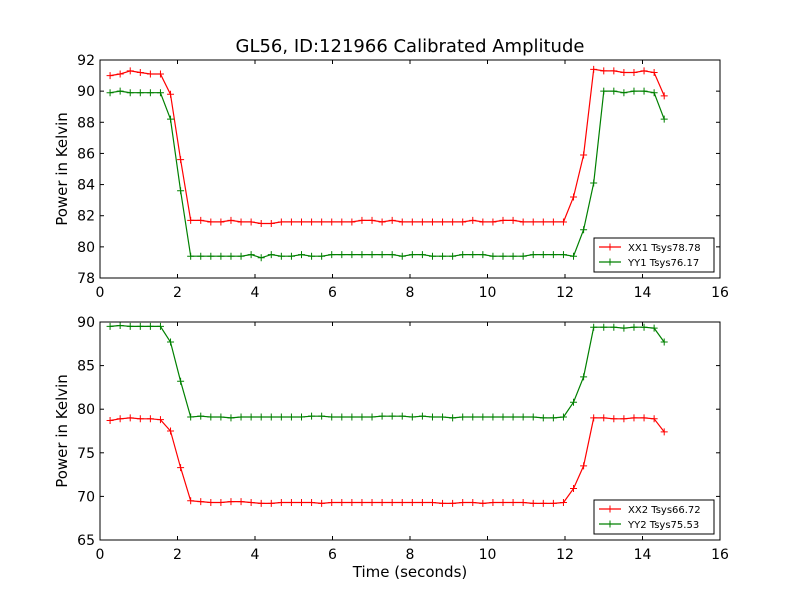  I want to click on x-tick-label: 16, so click(720, 293).